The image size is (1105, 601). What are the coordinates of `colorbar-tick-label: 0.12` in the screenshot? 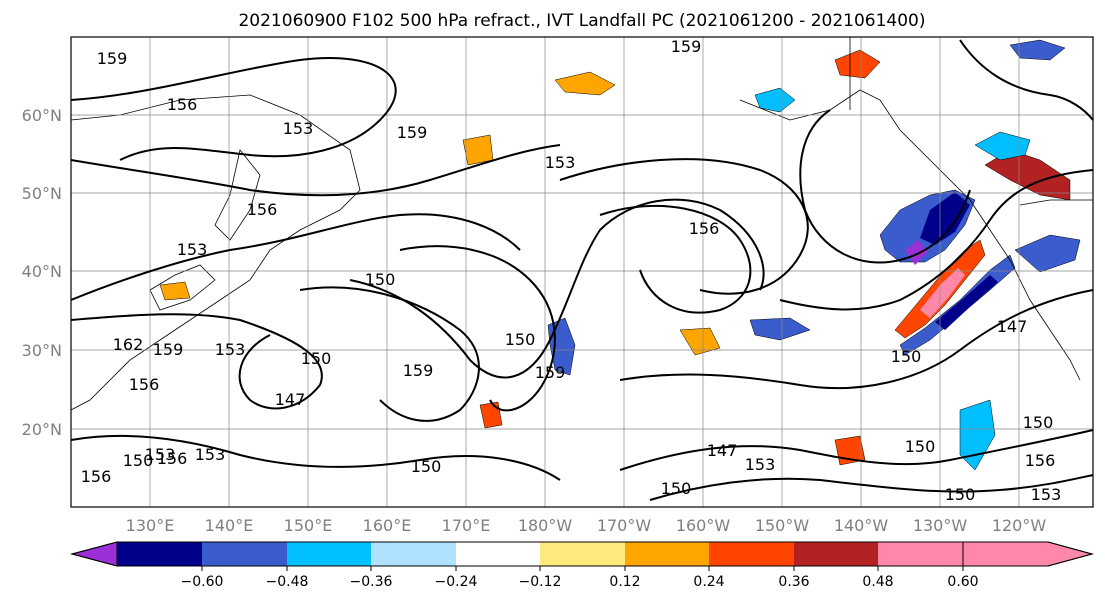 It's located at (624, 582).